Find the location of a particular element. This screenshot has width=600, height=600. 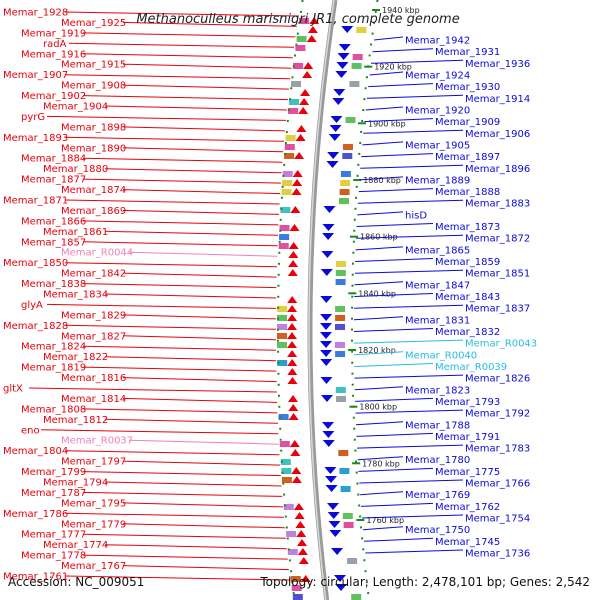

left-gene-label: Memar_1919 is located at coordinates (53, 33).